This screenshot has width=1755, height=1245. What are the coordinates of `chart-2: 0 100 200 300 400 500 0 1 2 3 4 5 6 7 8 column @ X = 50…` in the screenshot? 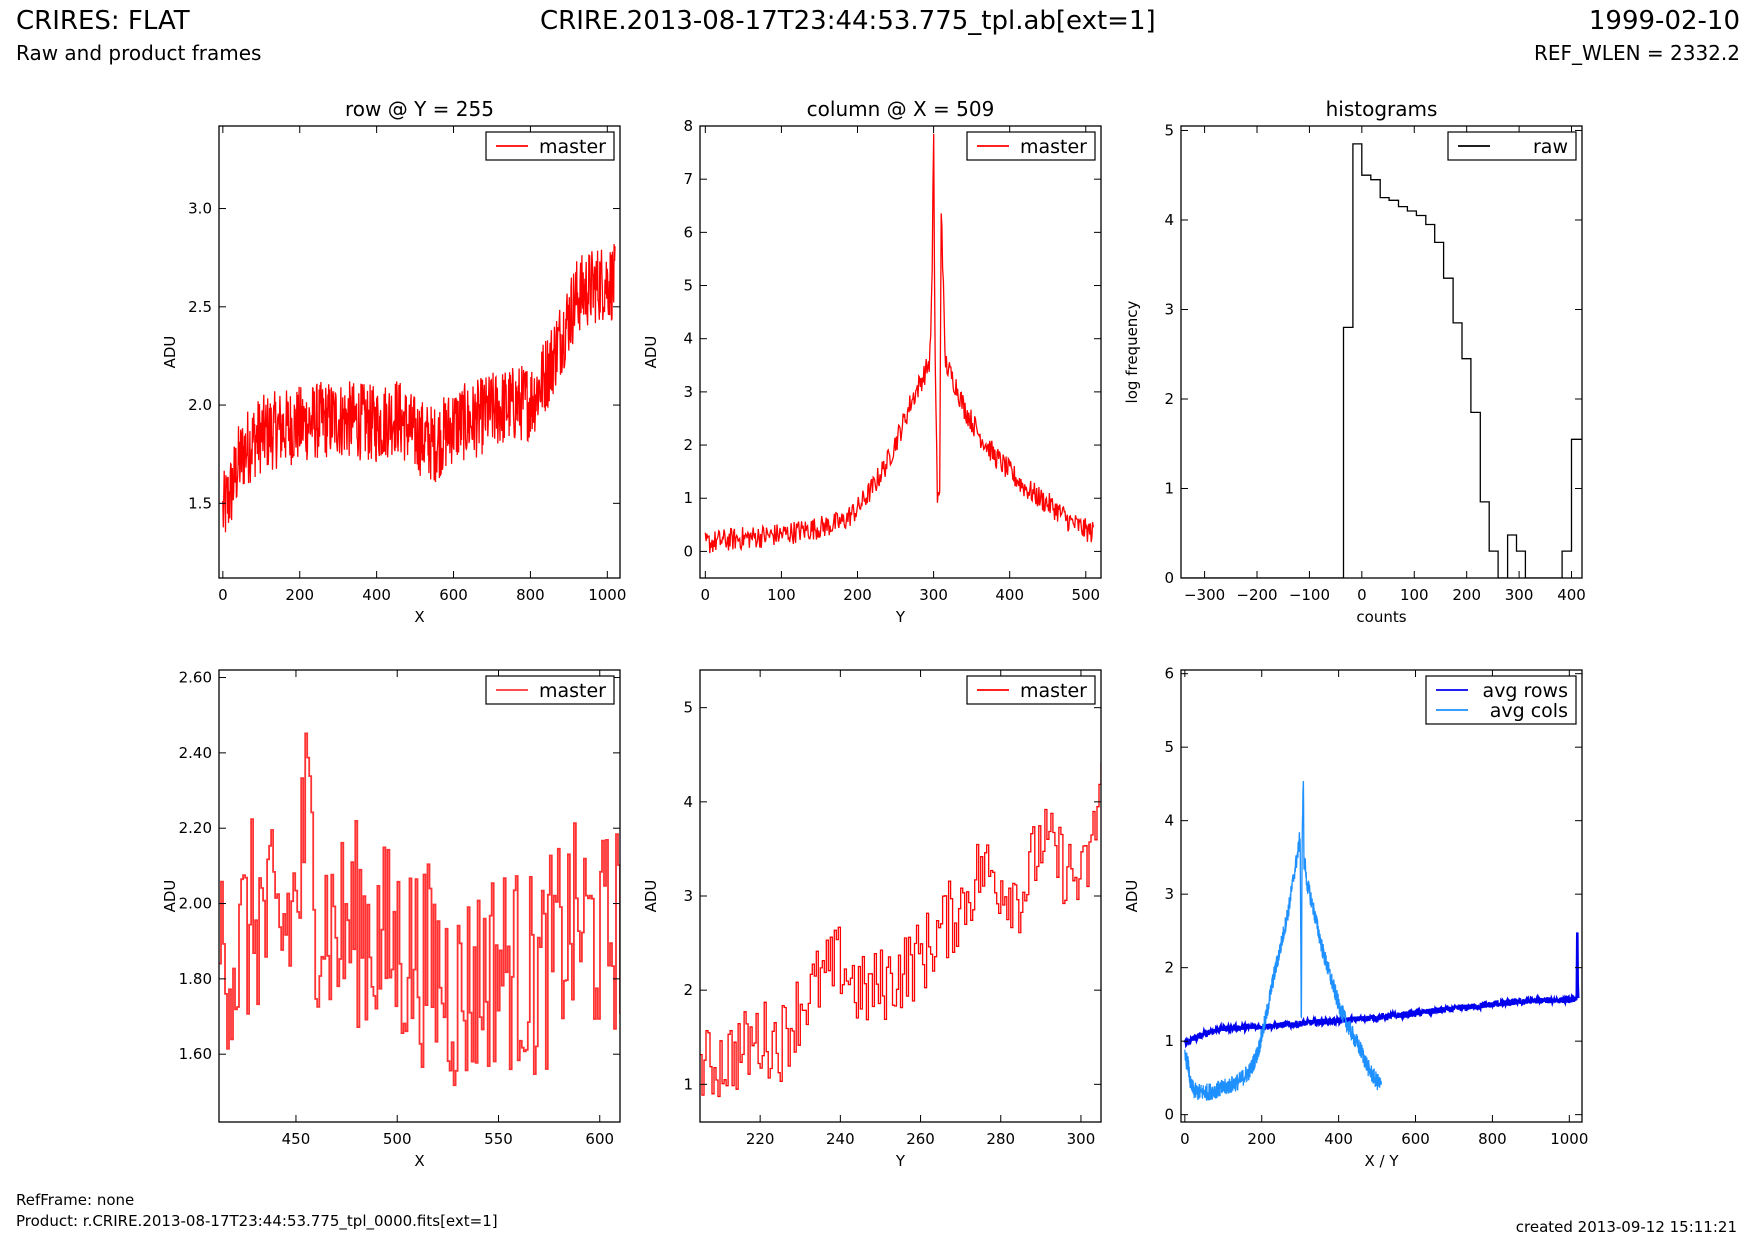 It's located at (872, 361).